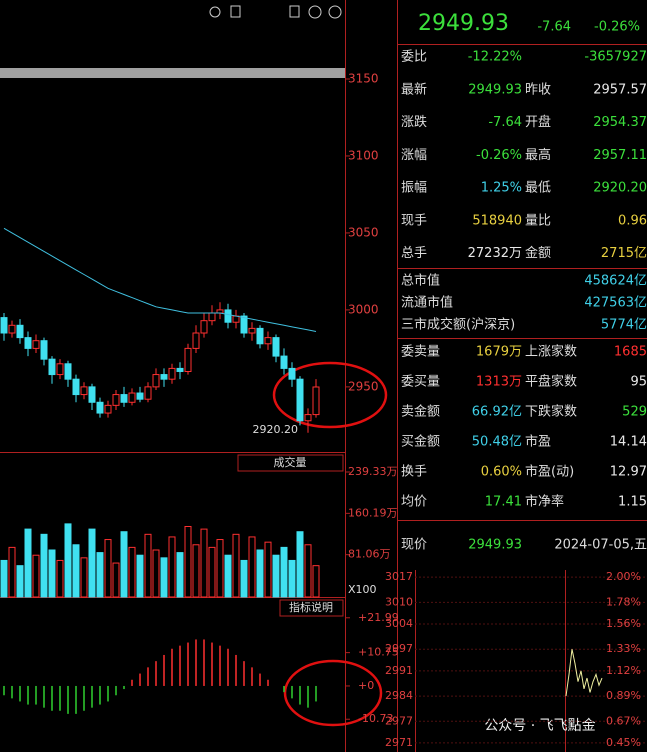 The image size is (647, 752). Describe the element at coordinates (378, 652) in the screenshot. I see `y-tick-label: +10.75` at that location.